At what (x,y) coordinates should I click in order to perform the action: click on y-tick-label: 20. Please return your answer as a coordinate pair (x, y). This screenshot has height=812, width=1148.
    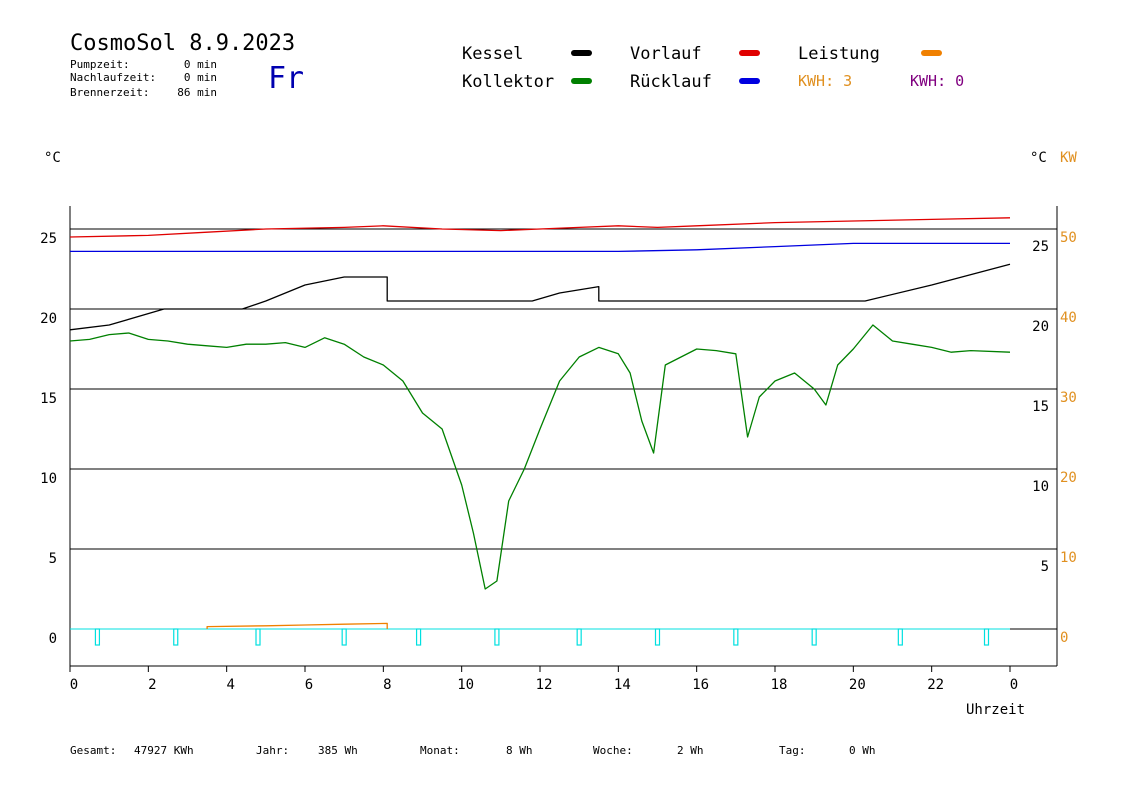
    Looking at the image, I should click on (48, 319).